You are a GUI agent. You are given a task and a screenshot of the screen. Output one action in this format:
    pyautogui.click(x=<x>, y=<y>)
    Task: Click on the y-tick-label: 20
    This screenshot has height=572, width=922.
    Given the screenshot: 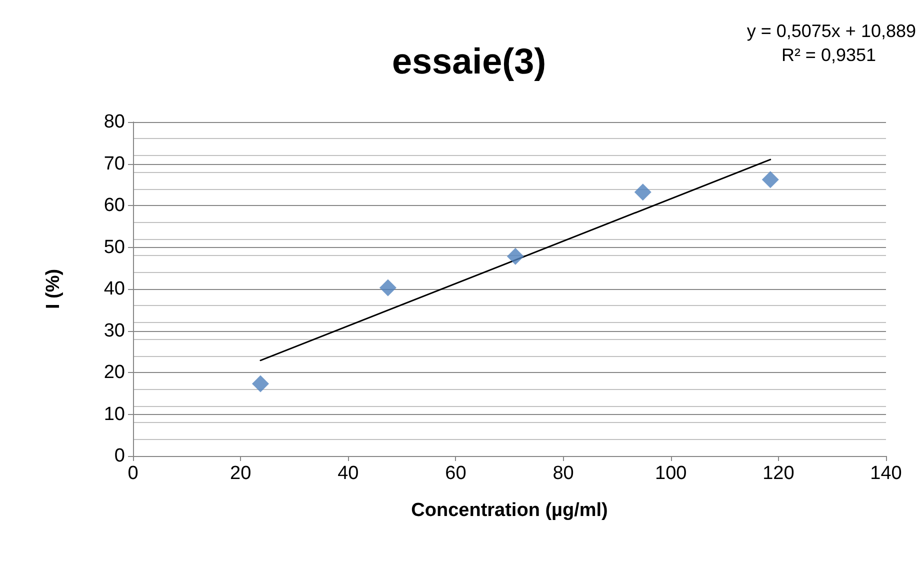 What is the action you would take?
    pyautogui.click(x=114, y=372)
    